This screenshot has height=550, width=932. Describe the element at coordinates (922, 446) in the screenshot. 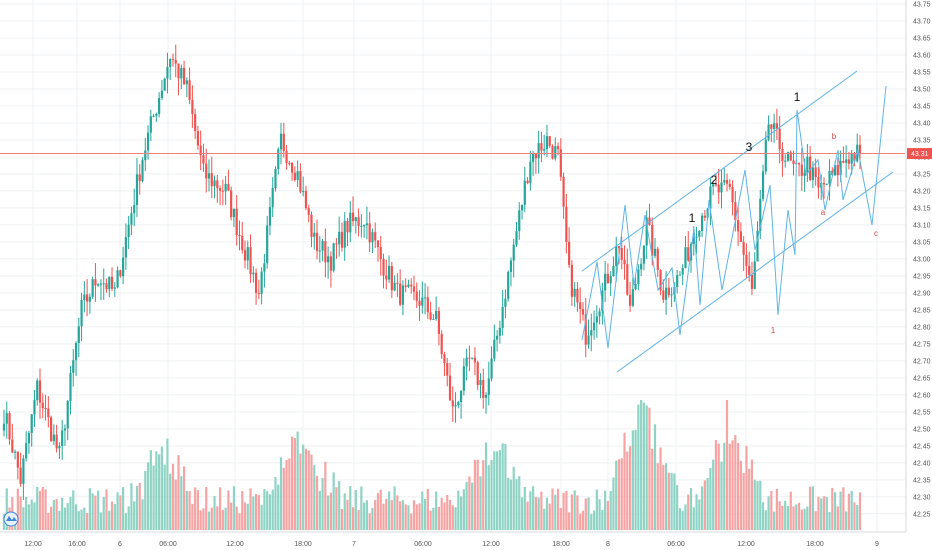

I see `price-tick-label: 42.45` at that location.